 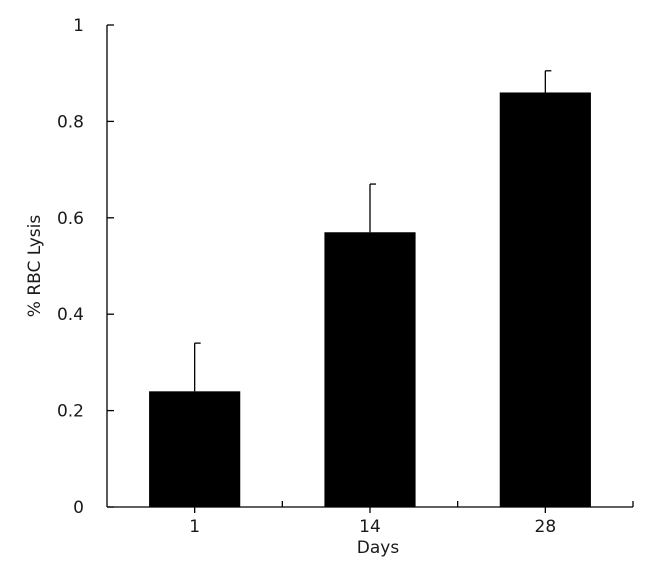 What do you see at coordinates (546, 527) in the screenshot?
I see `x-tick-label: 28` at bounding box center [546, 527].